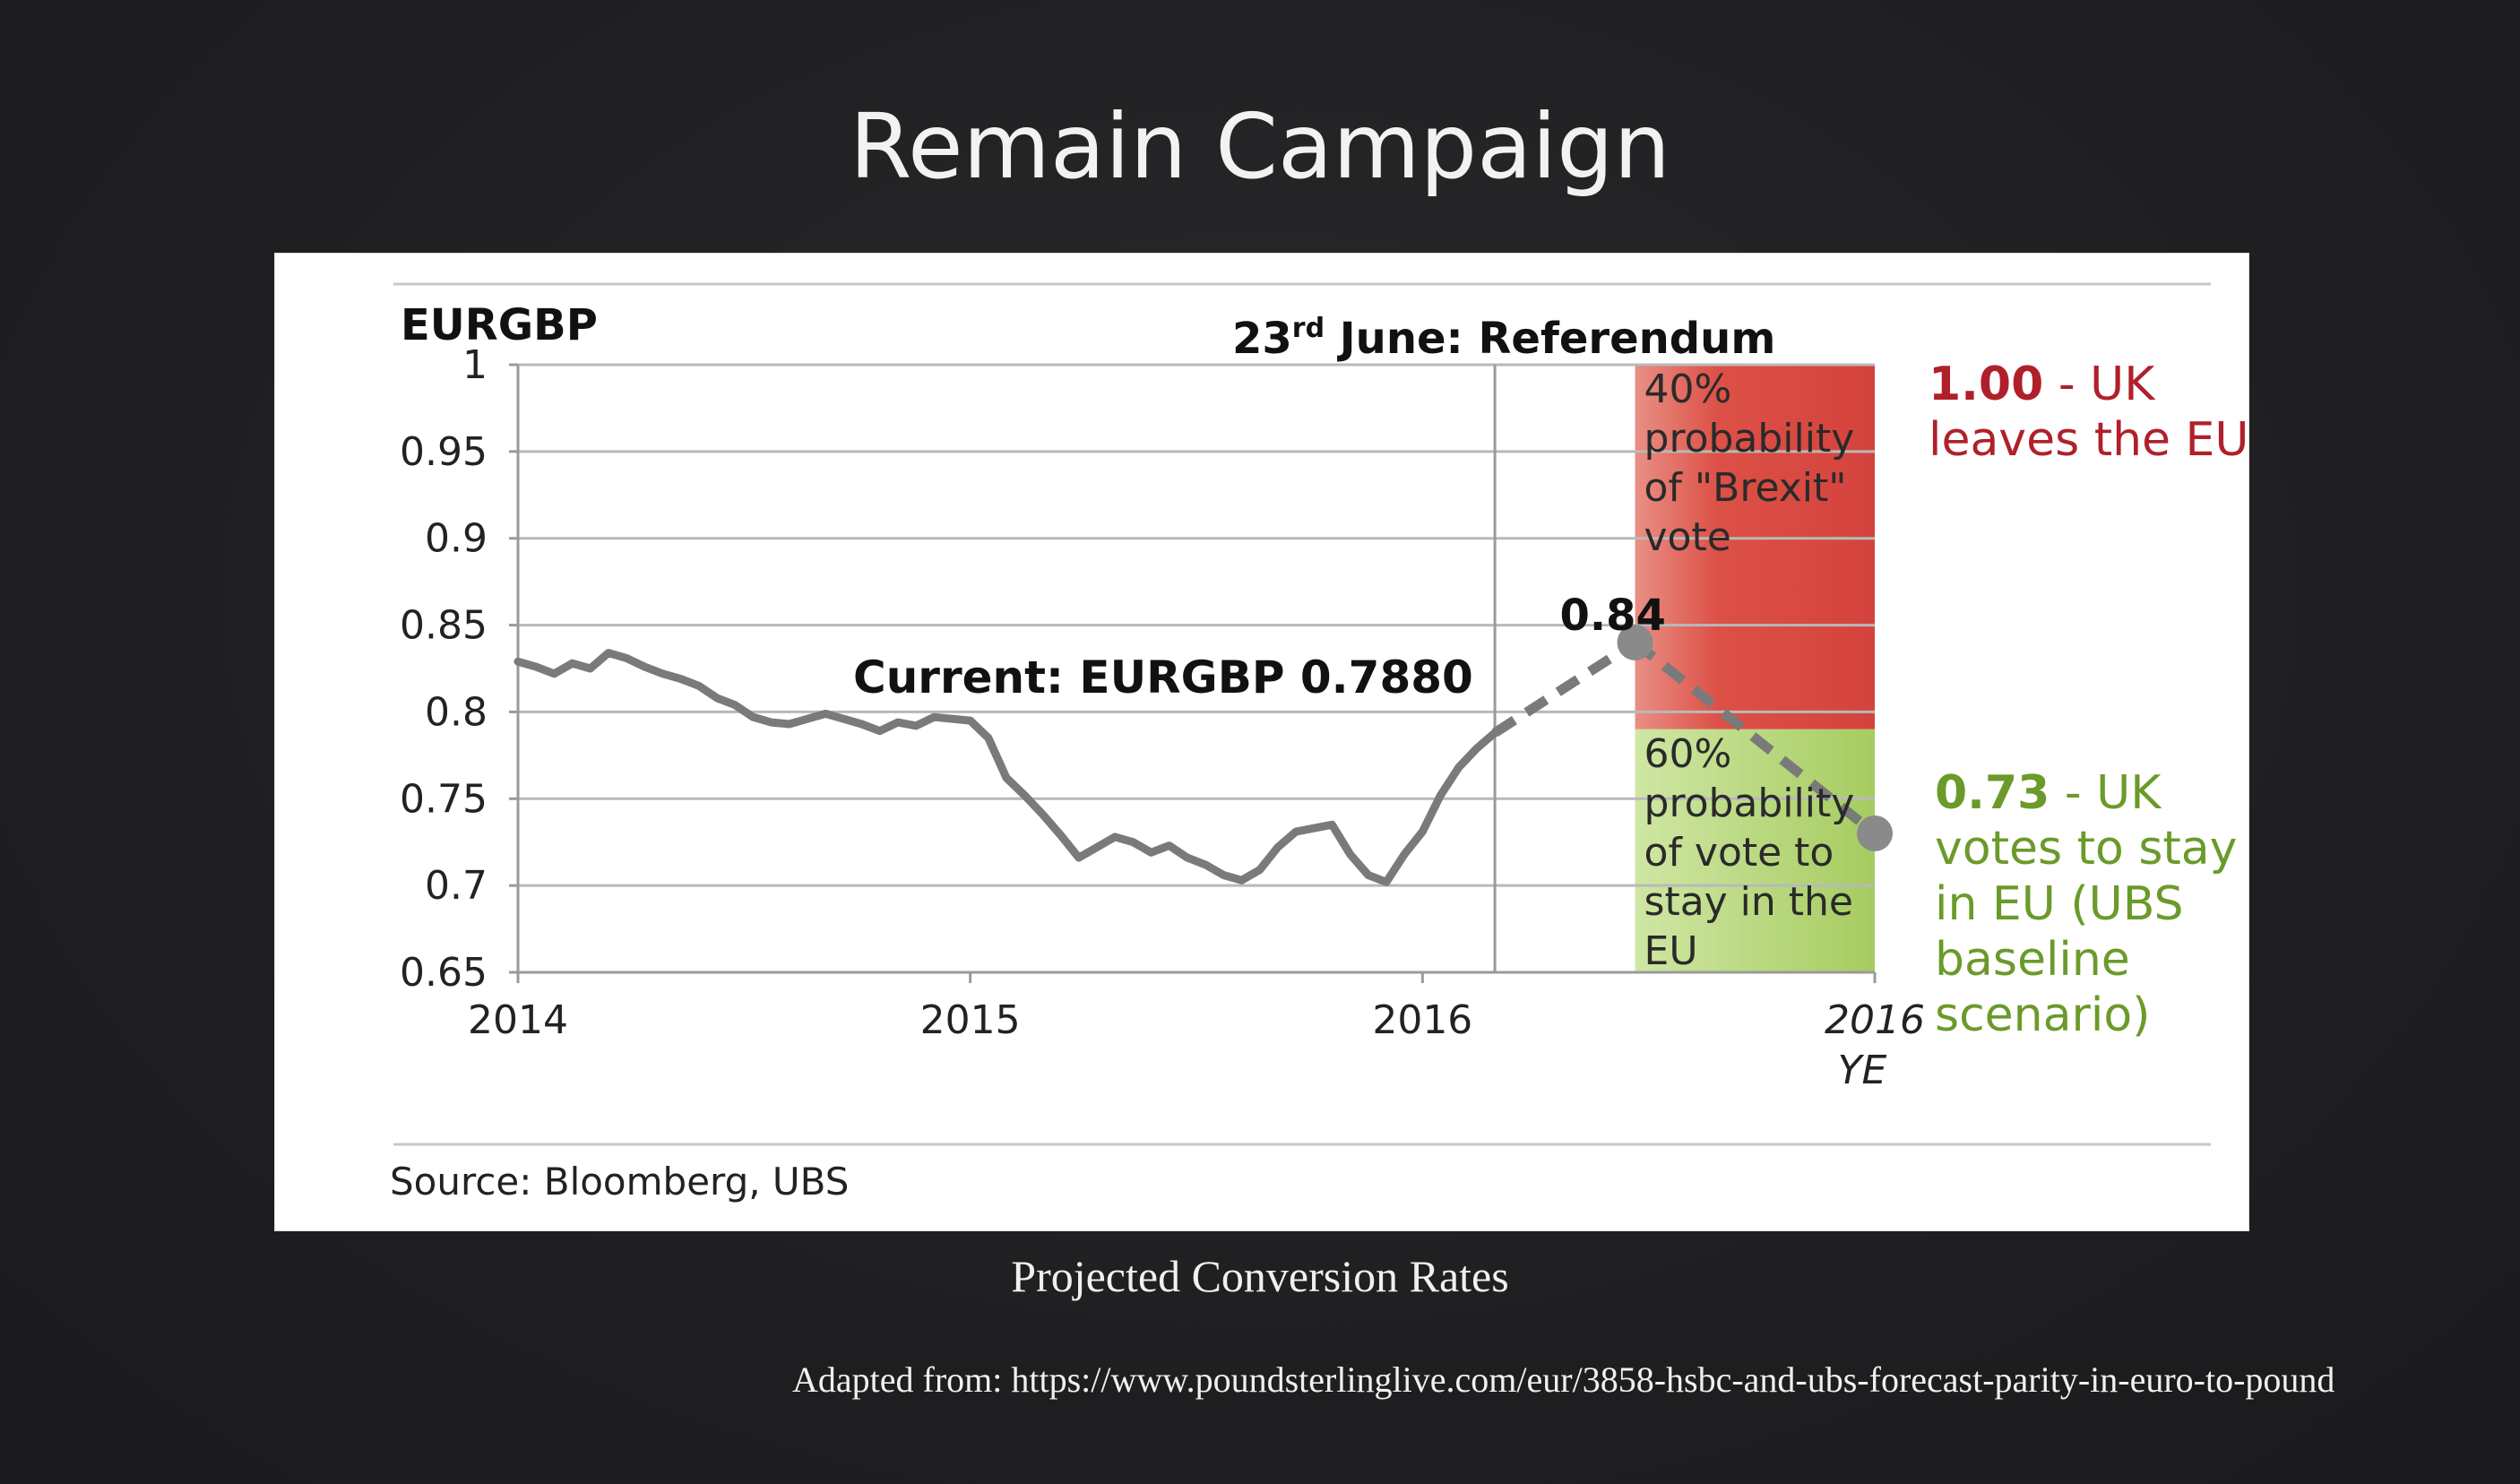 This screenshot has width=2520, height=1484. I want to click on y-tick-label: 0.65, so click(444, 973).